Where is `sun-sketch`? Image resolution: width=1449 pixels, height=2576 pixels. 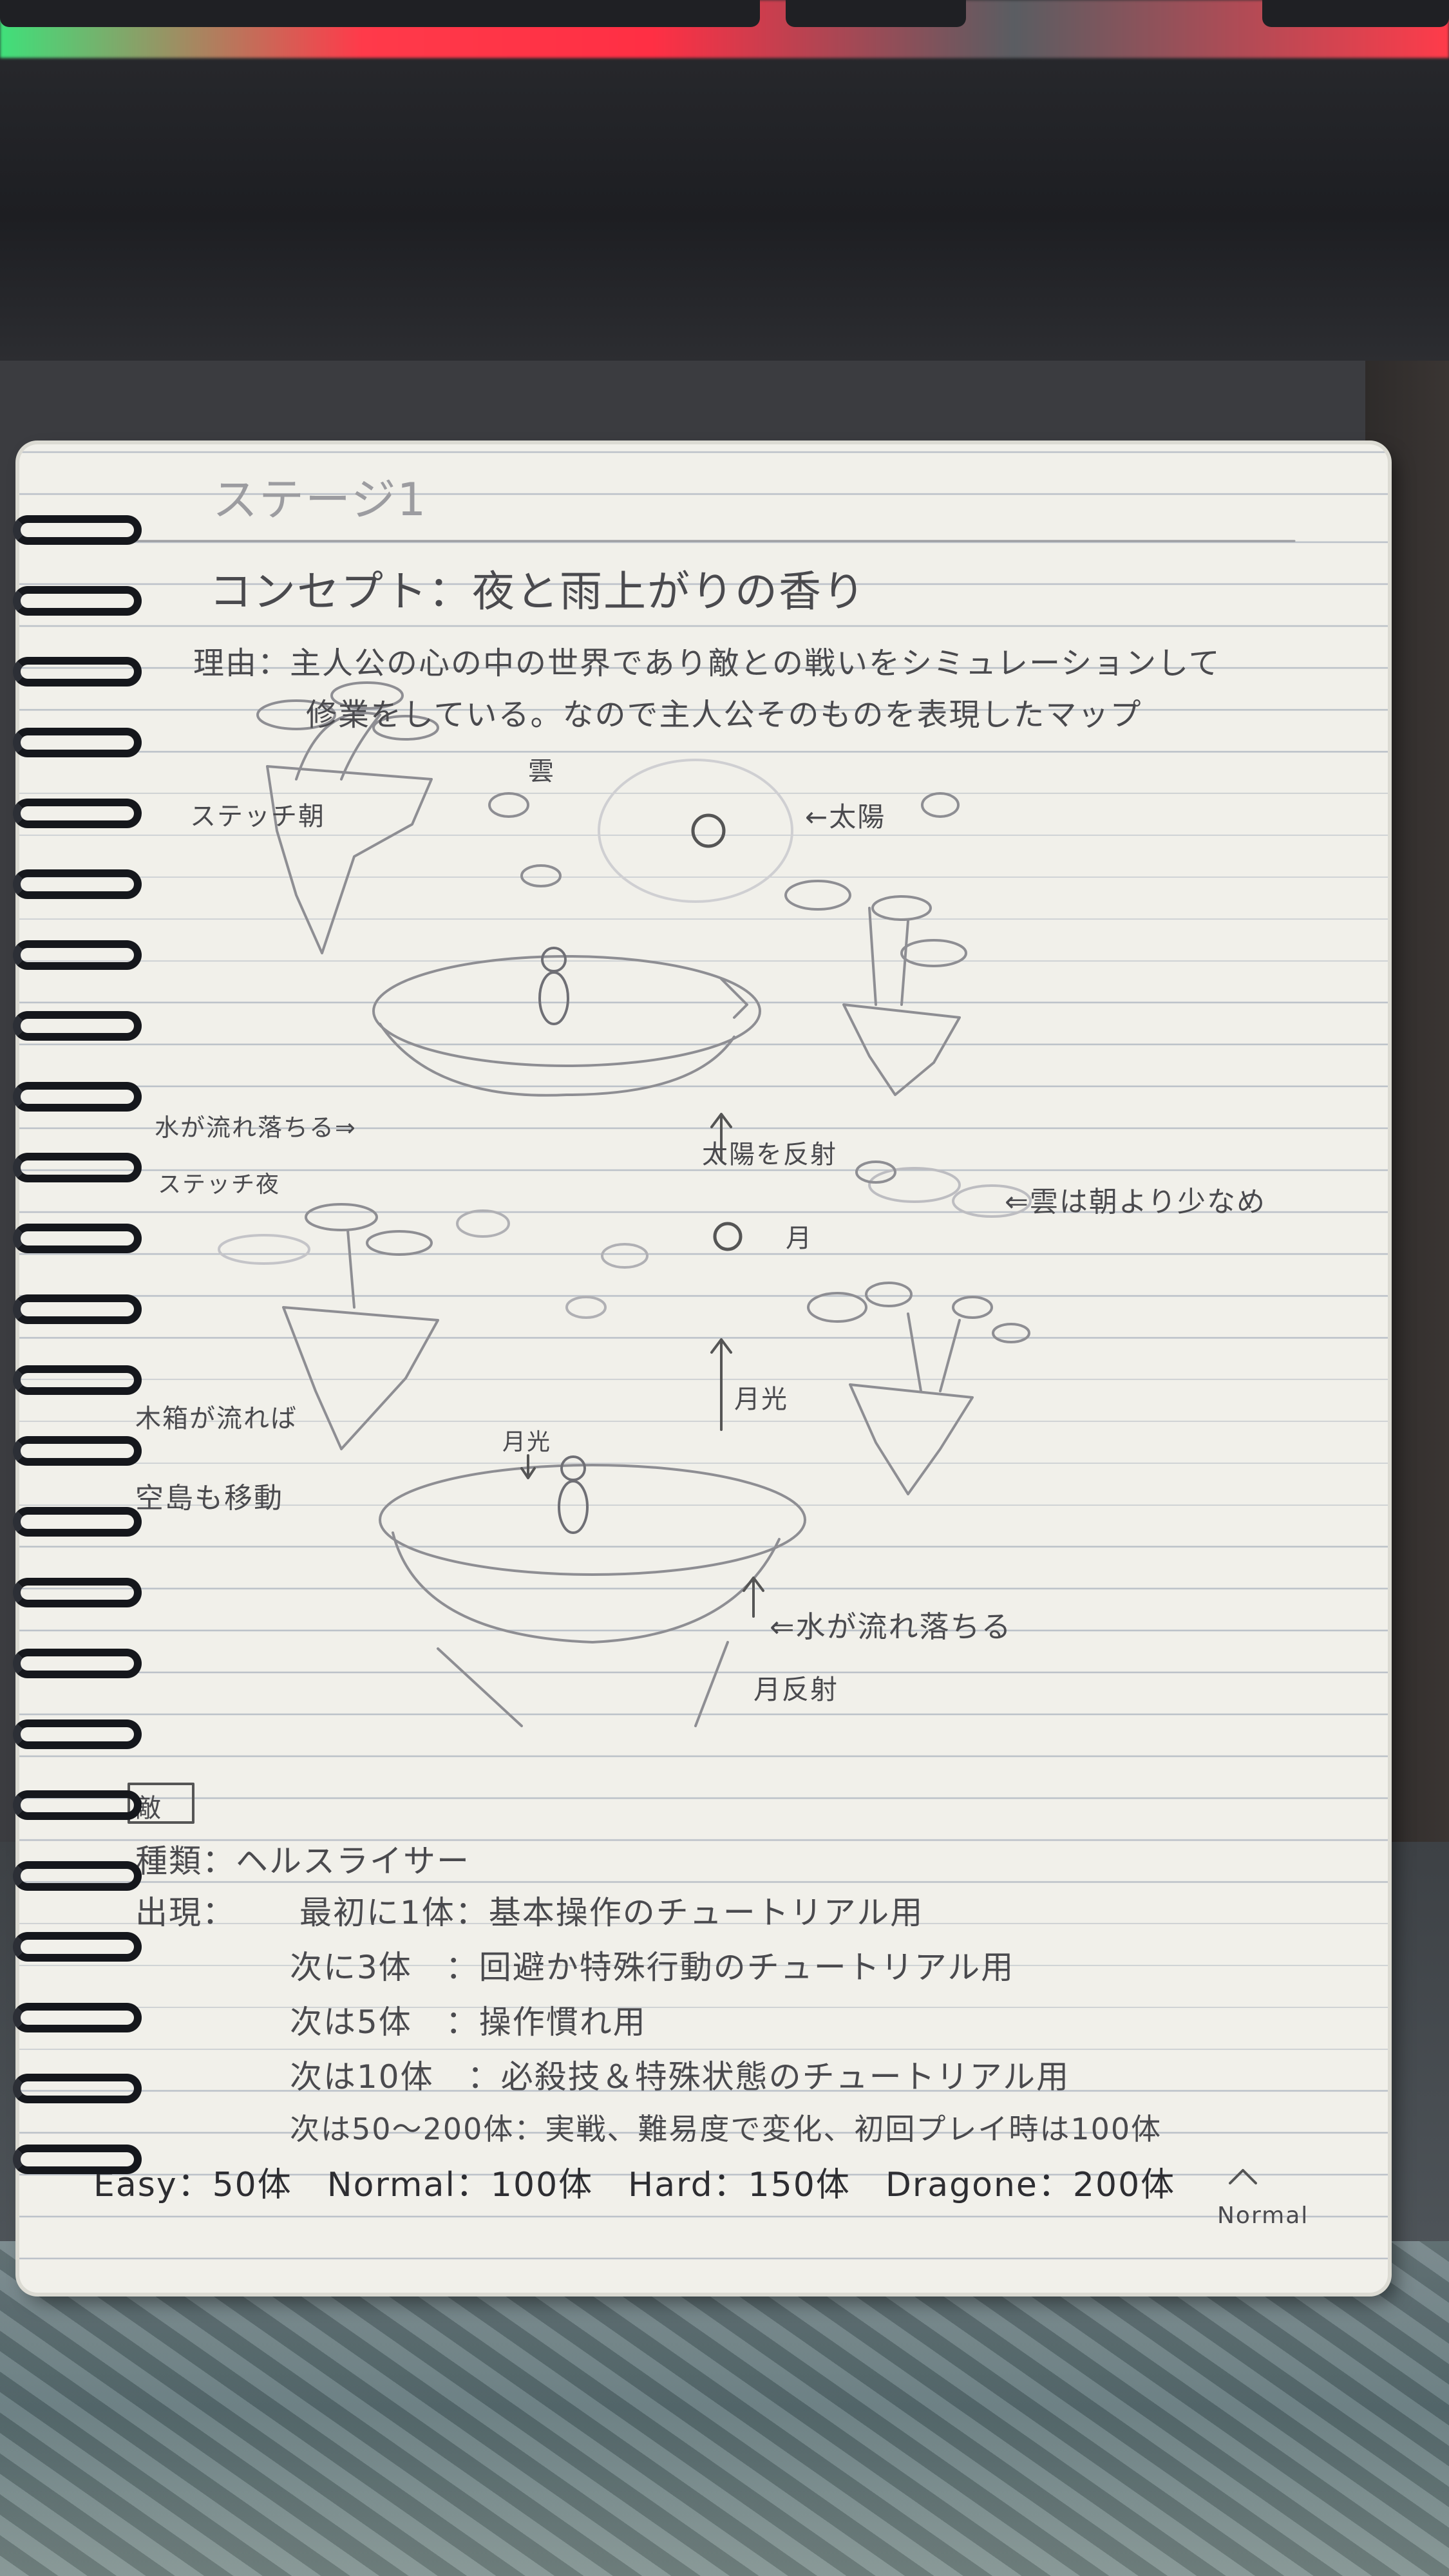
sun-sketch is located at coordinates (709, 830).